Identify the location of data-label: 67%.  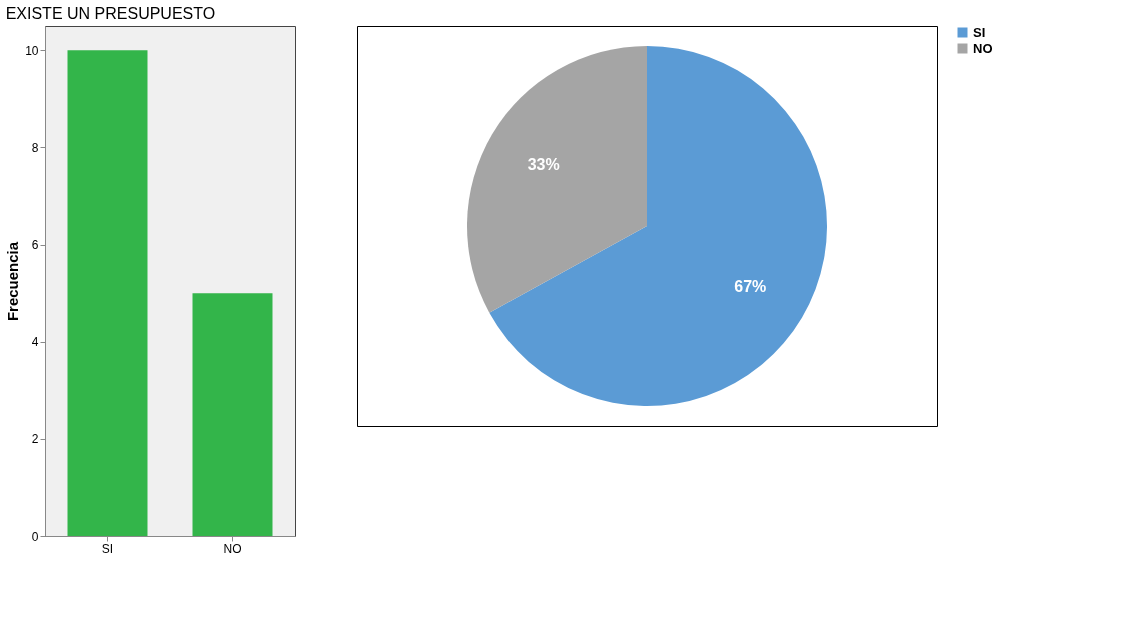
(750, 287).